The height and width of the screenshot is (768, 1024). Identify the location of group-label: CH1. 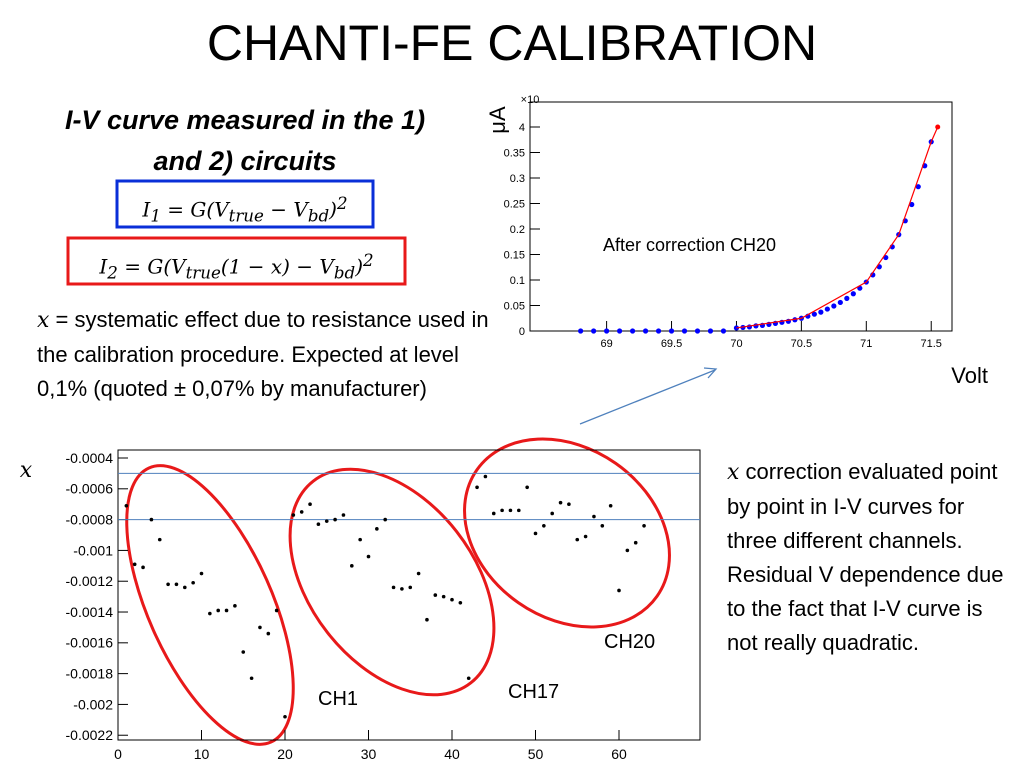
(338, 699).